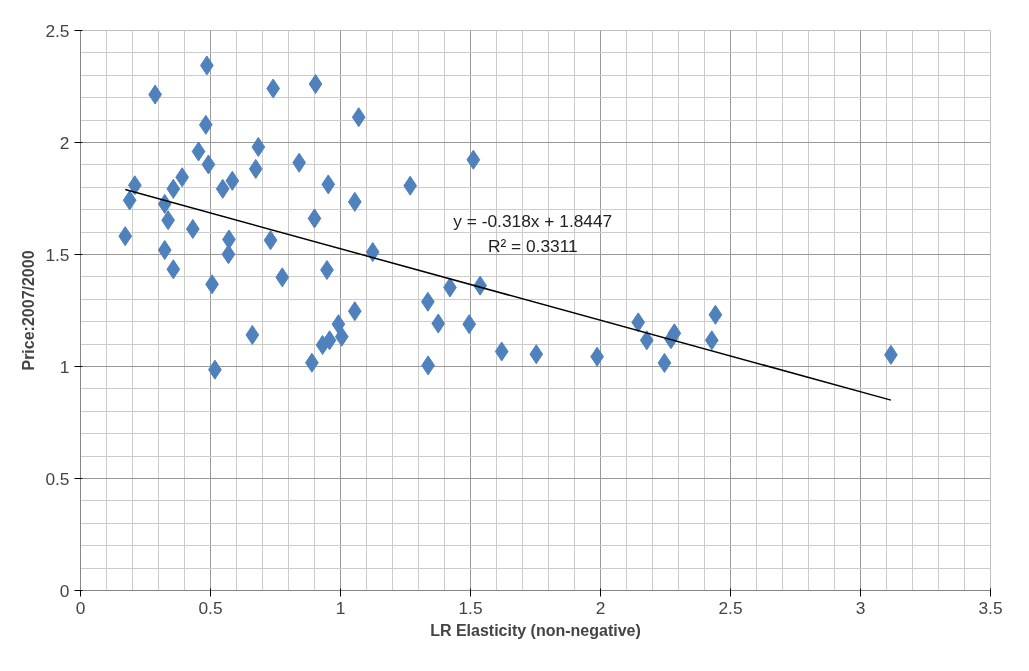 The width and height of the screenshot is (1029, 671). Describe the element at coordinates (64, 366) in the screenshot. I see `y-tick-label: 1` at that location.